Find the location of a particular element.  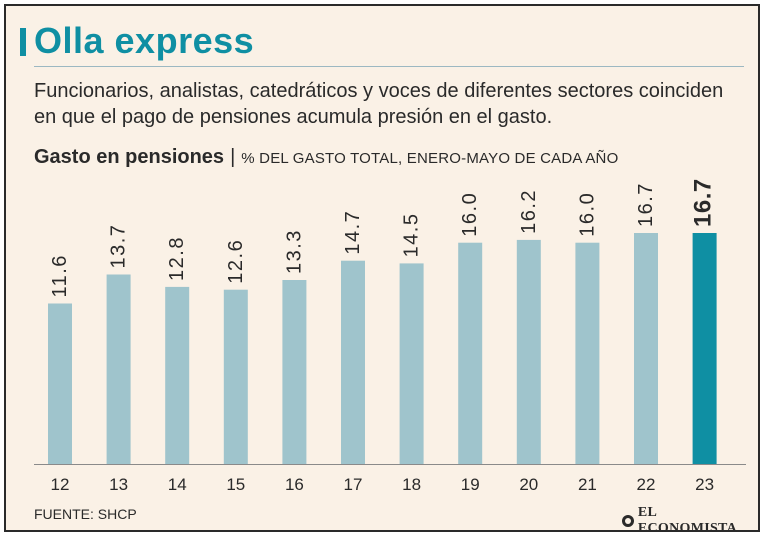

value-label-21: 16.0 is located at coordinates (587, 214).